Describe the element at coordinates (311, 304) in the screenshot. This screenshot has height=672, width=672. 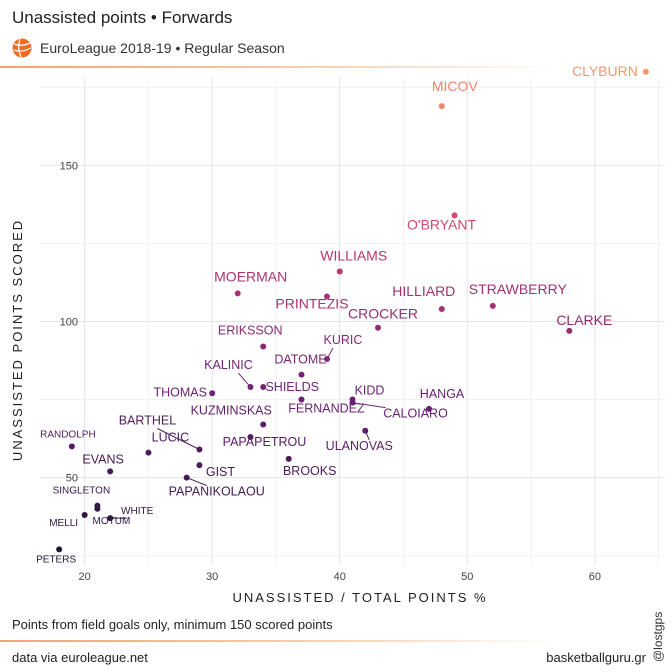
I see `point-label: PRINTEZIS` at that location.